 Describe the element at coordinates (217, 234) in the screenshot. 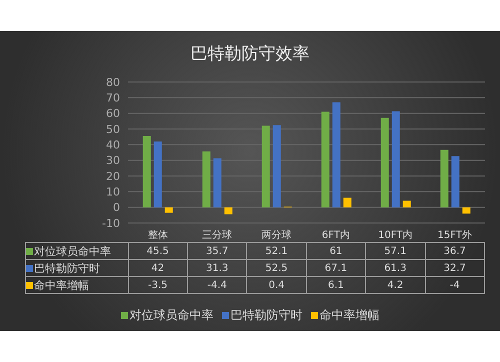

I see `x-tick-label: 三分球` at that location.